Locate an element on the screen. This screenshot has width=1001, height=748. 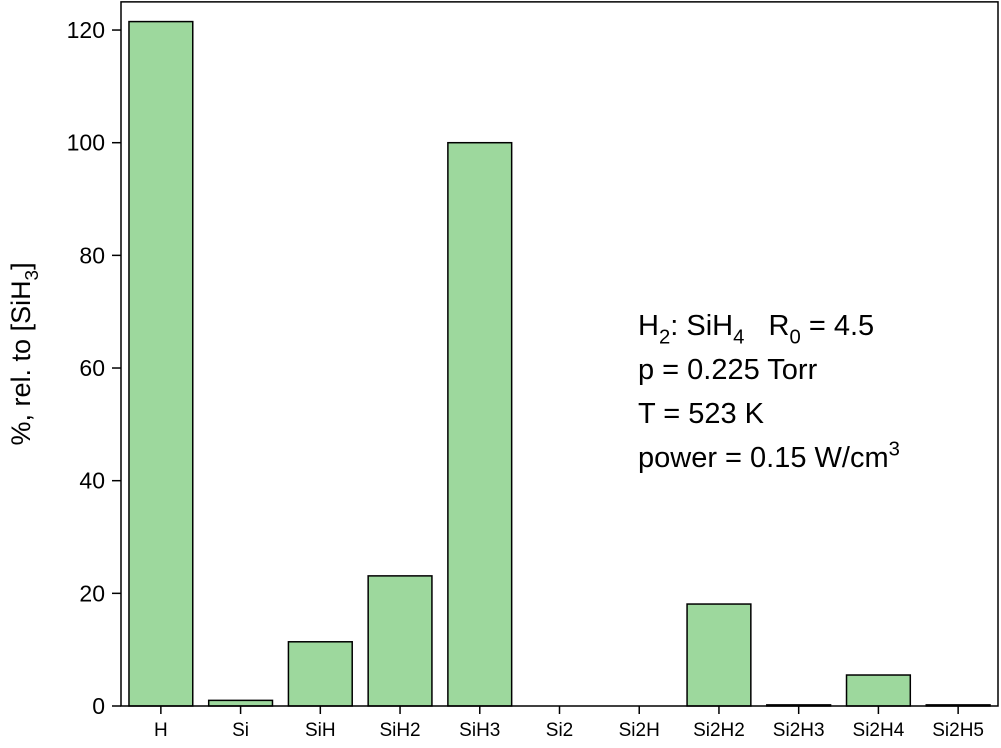
x-tick-label: SiH is located at coordinates (320, 730).